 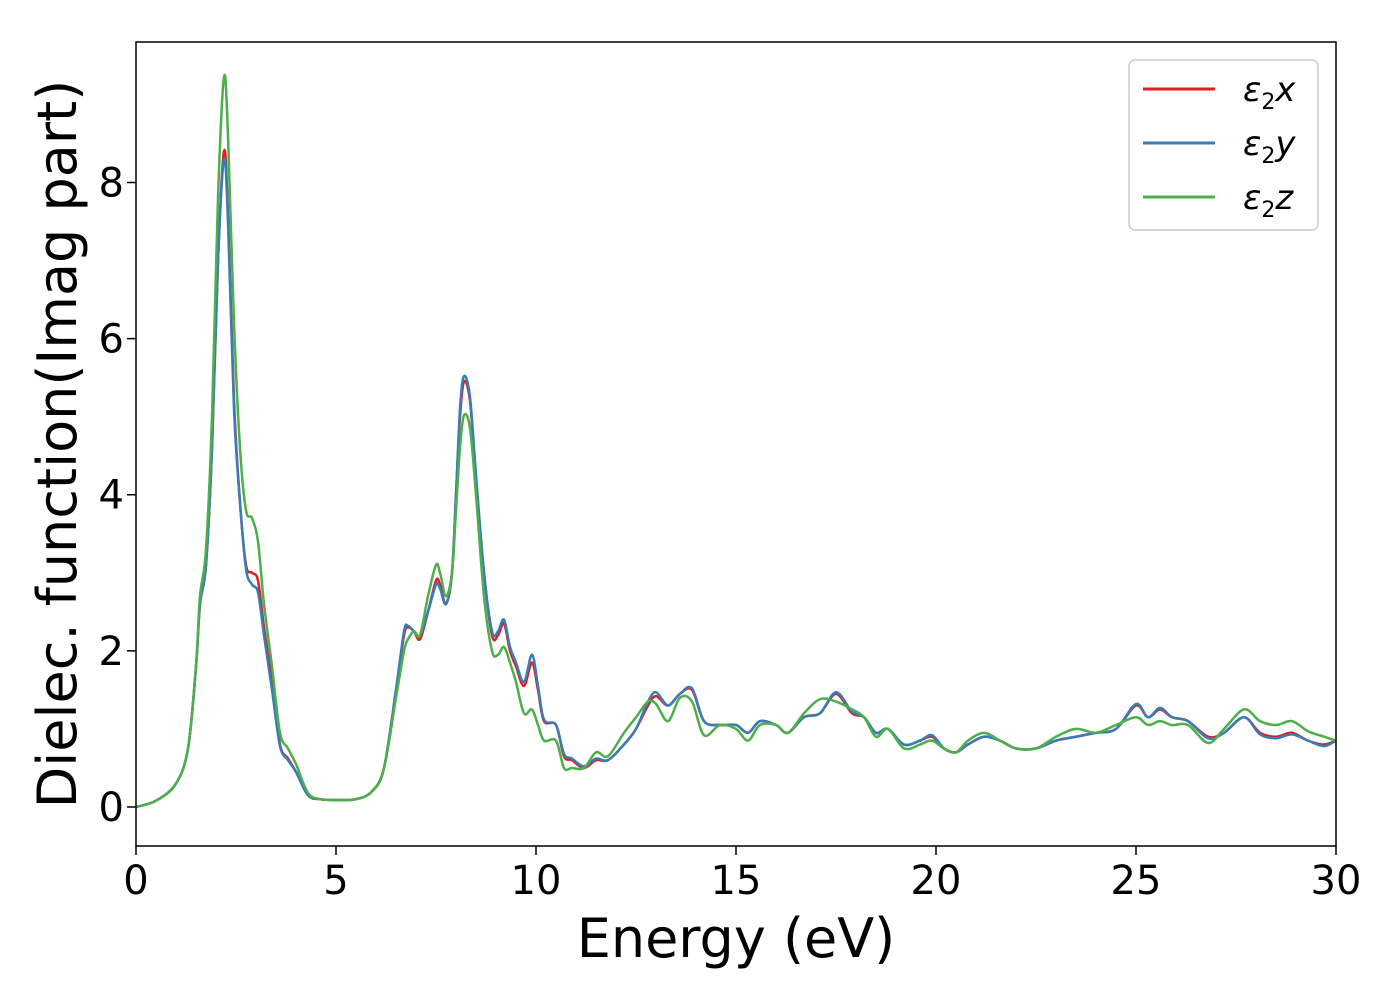 What do you see at coordinates (111, 340) in the screenshot?
I see `y-tick-label: 6` at bounding box center [111, 340].